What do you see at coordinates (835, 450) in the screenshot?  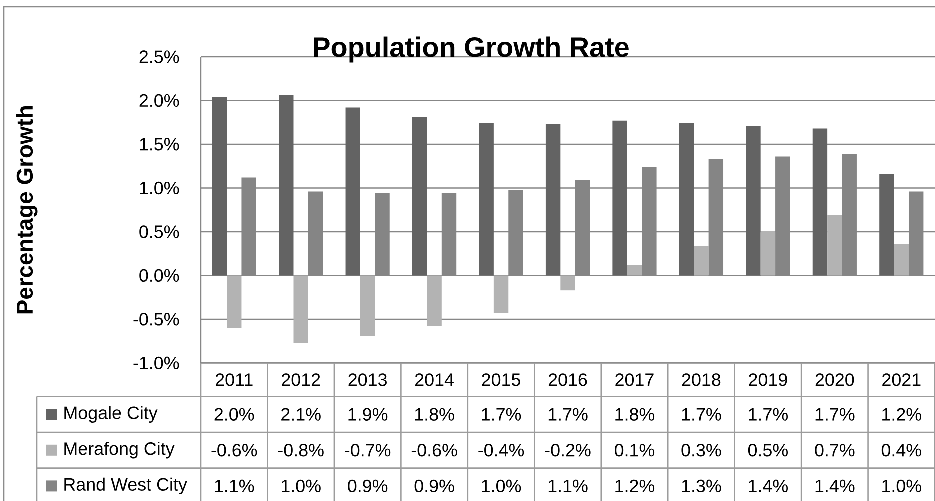 I see `data-label: 0.7%` at bounding box center [835, 450].